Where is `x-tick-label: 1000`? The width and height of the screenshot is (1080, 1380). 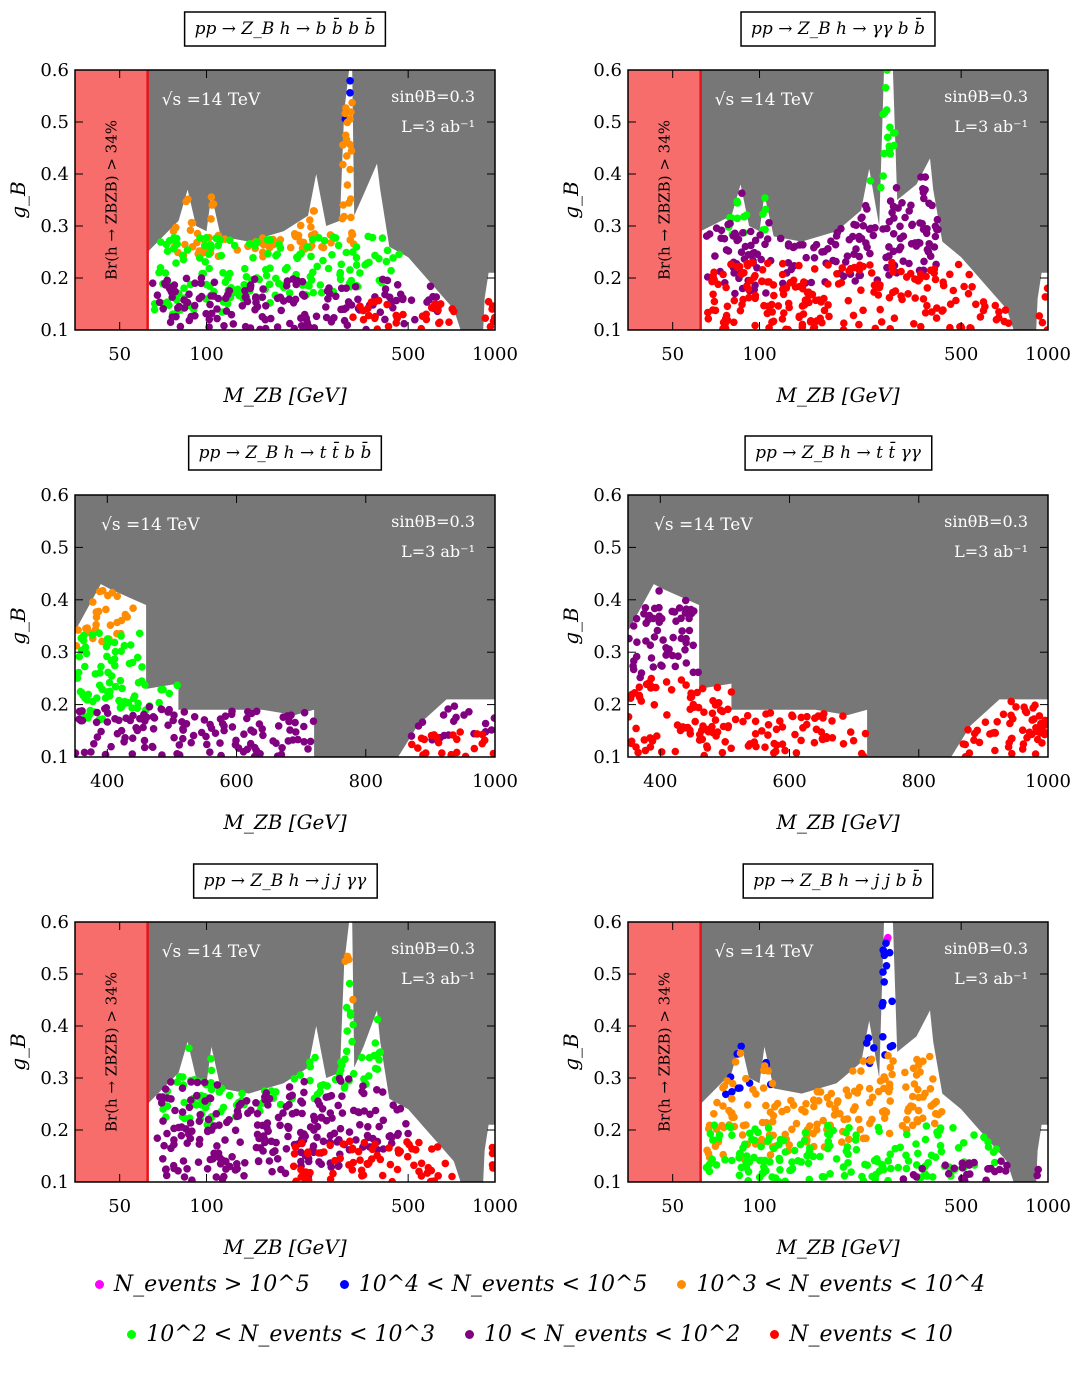
x-tick-label: 1000 is located at coordinates (495, 1206).